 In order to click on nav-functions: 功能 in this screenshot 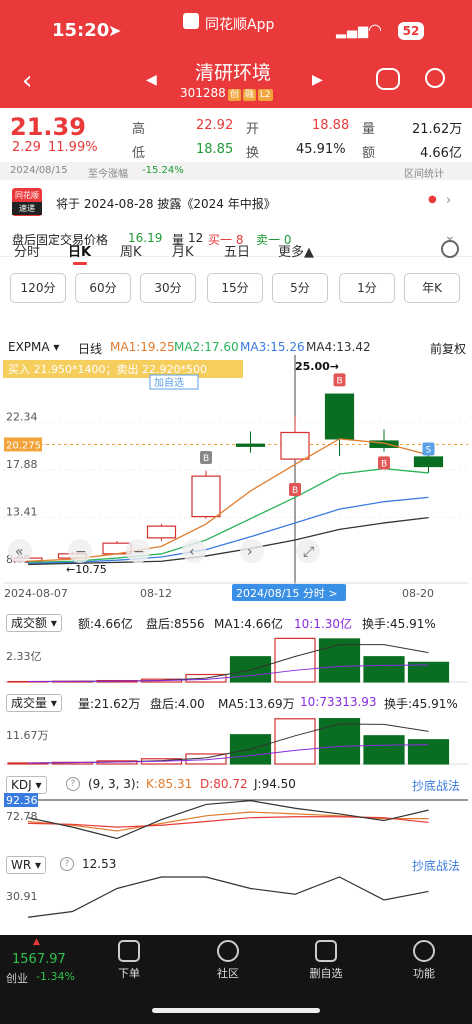, I will do `click(424, 960)`.